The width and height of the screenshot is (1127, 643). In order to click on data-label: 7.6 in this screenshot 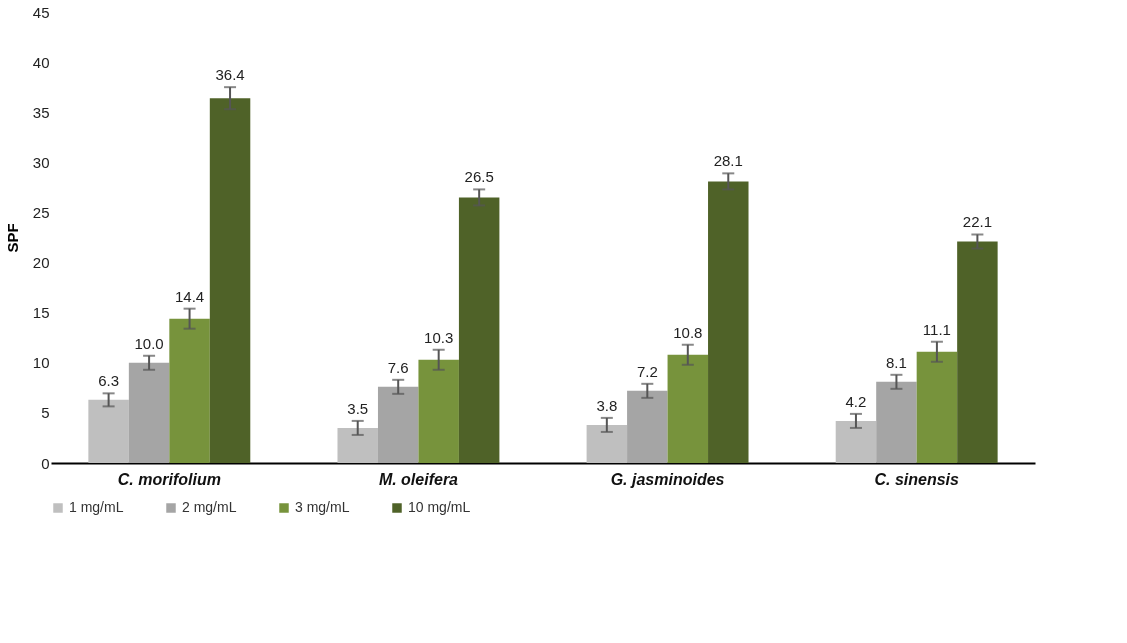, I will do `click(398, 367)`.